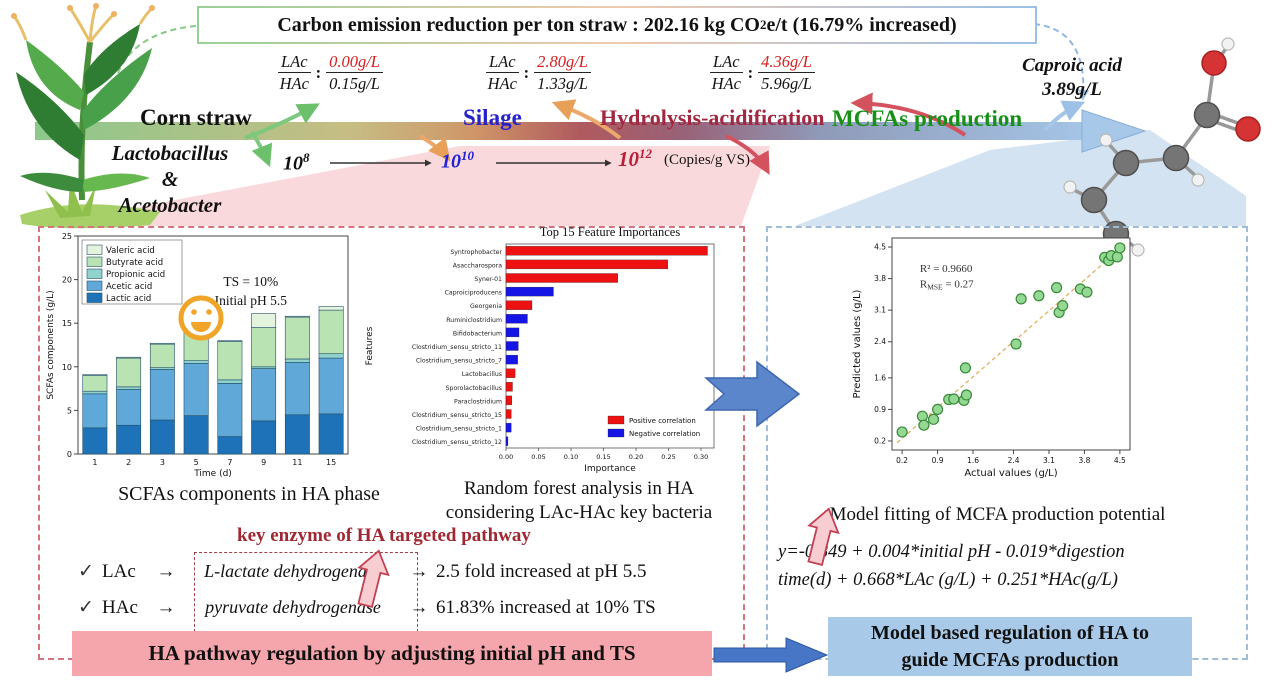 The width and height of the screenshot is (1280, 696). I want to click on banner-dashed-curve-right, so click(1061, 62).